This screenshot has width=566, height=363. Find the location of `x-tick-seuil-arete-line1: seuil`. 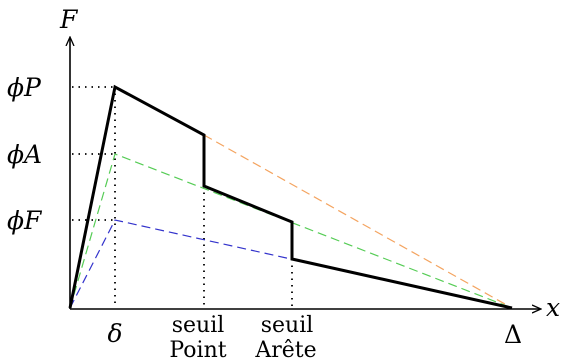

x-tick-seuil-arete-line1: seuil is located at coordinates (287, 325).